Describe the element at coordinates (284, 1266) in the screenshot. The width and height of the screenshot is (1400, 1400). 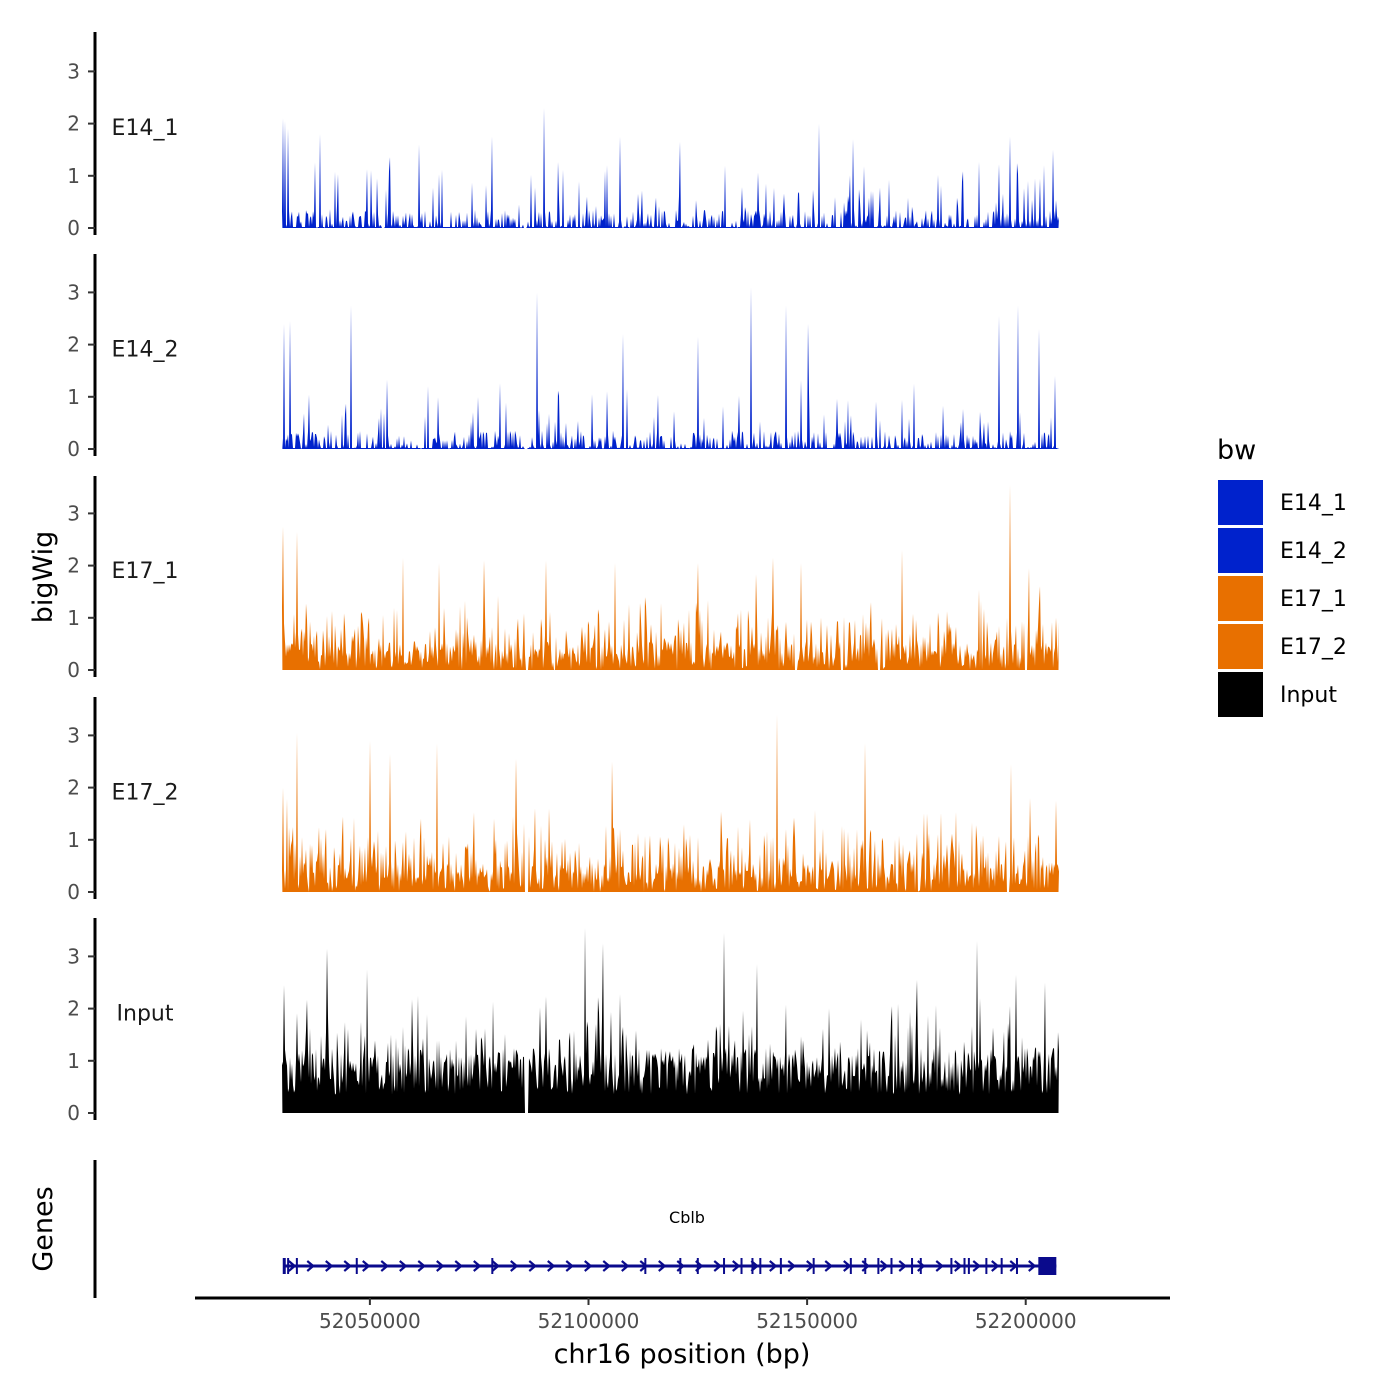
I see `gene-exon-first` at that location.